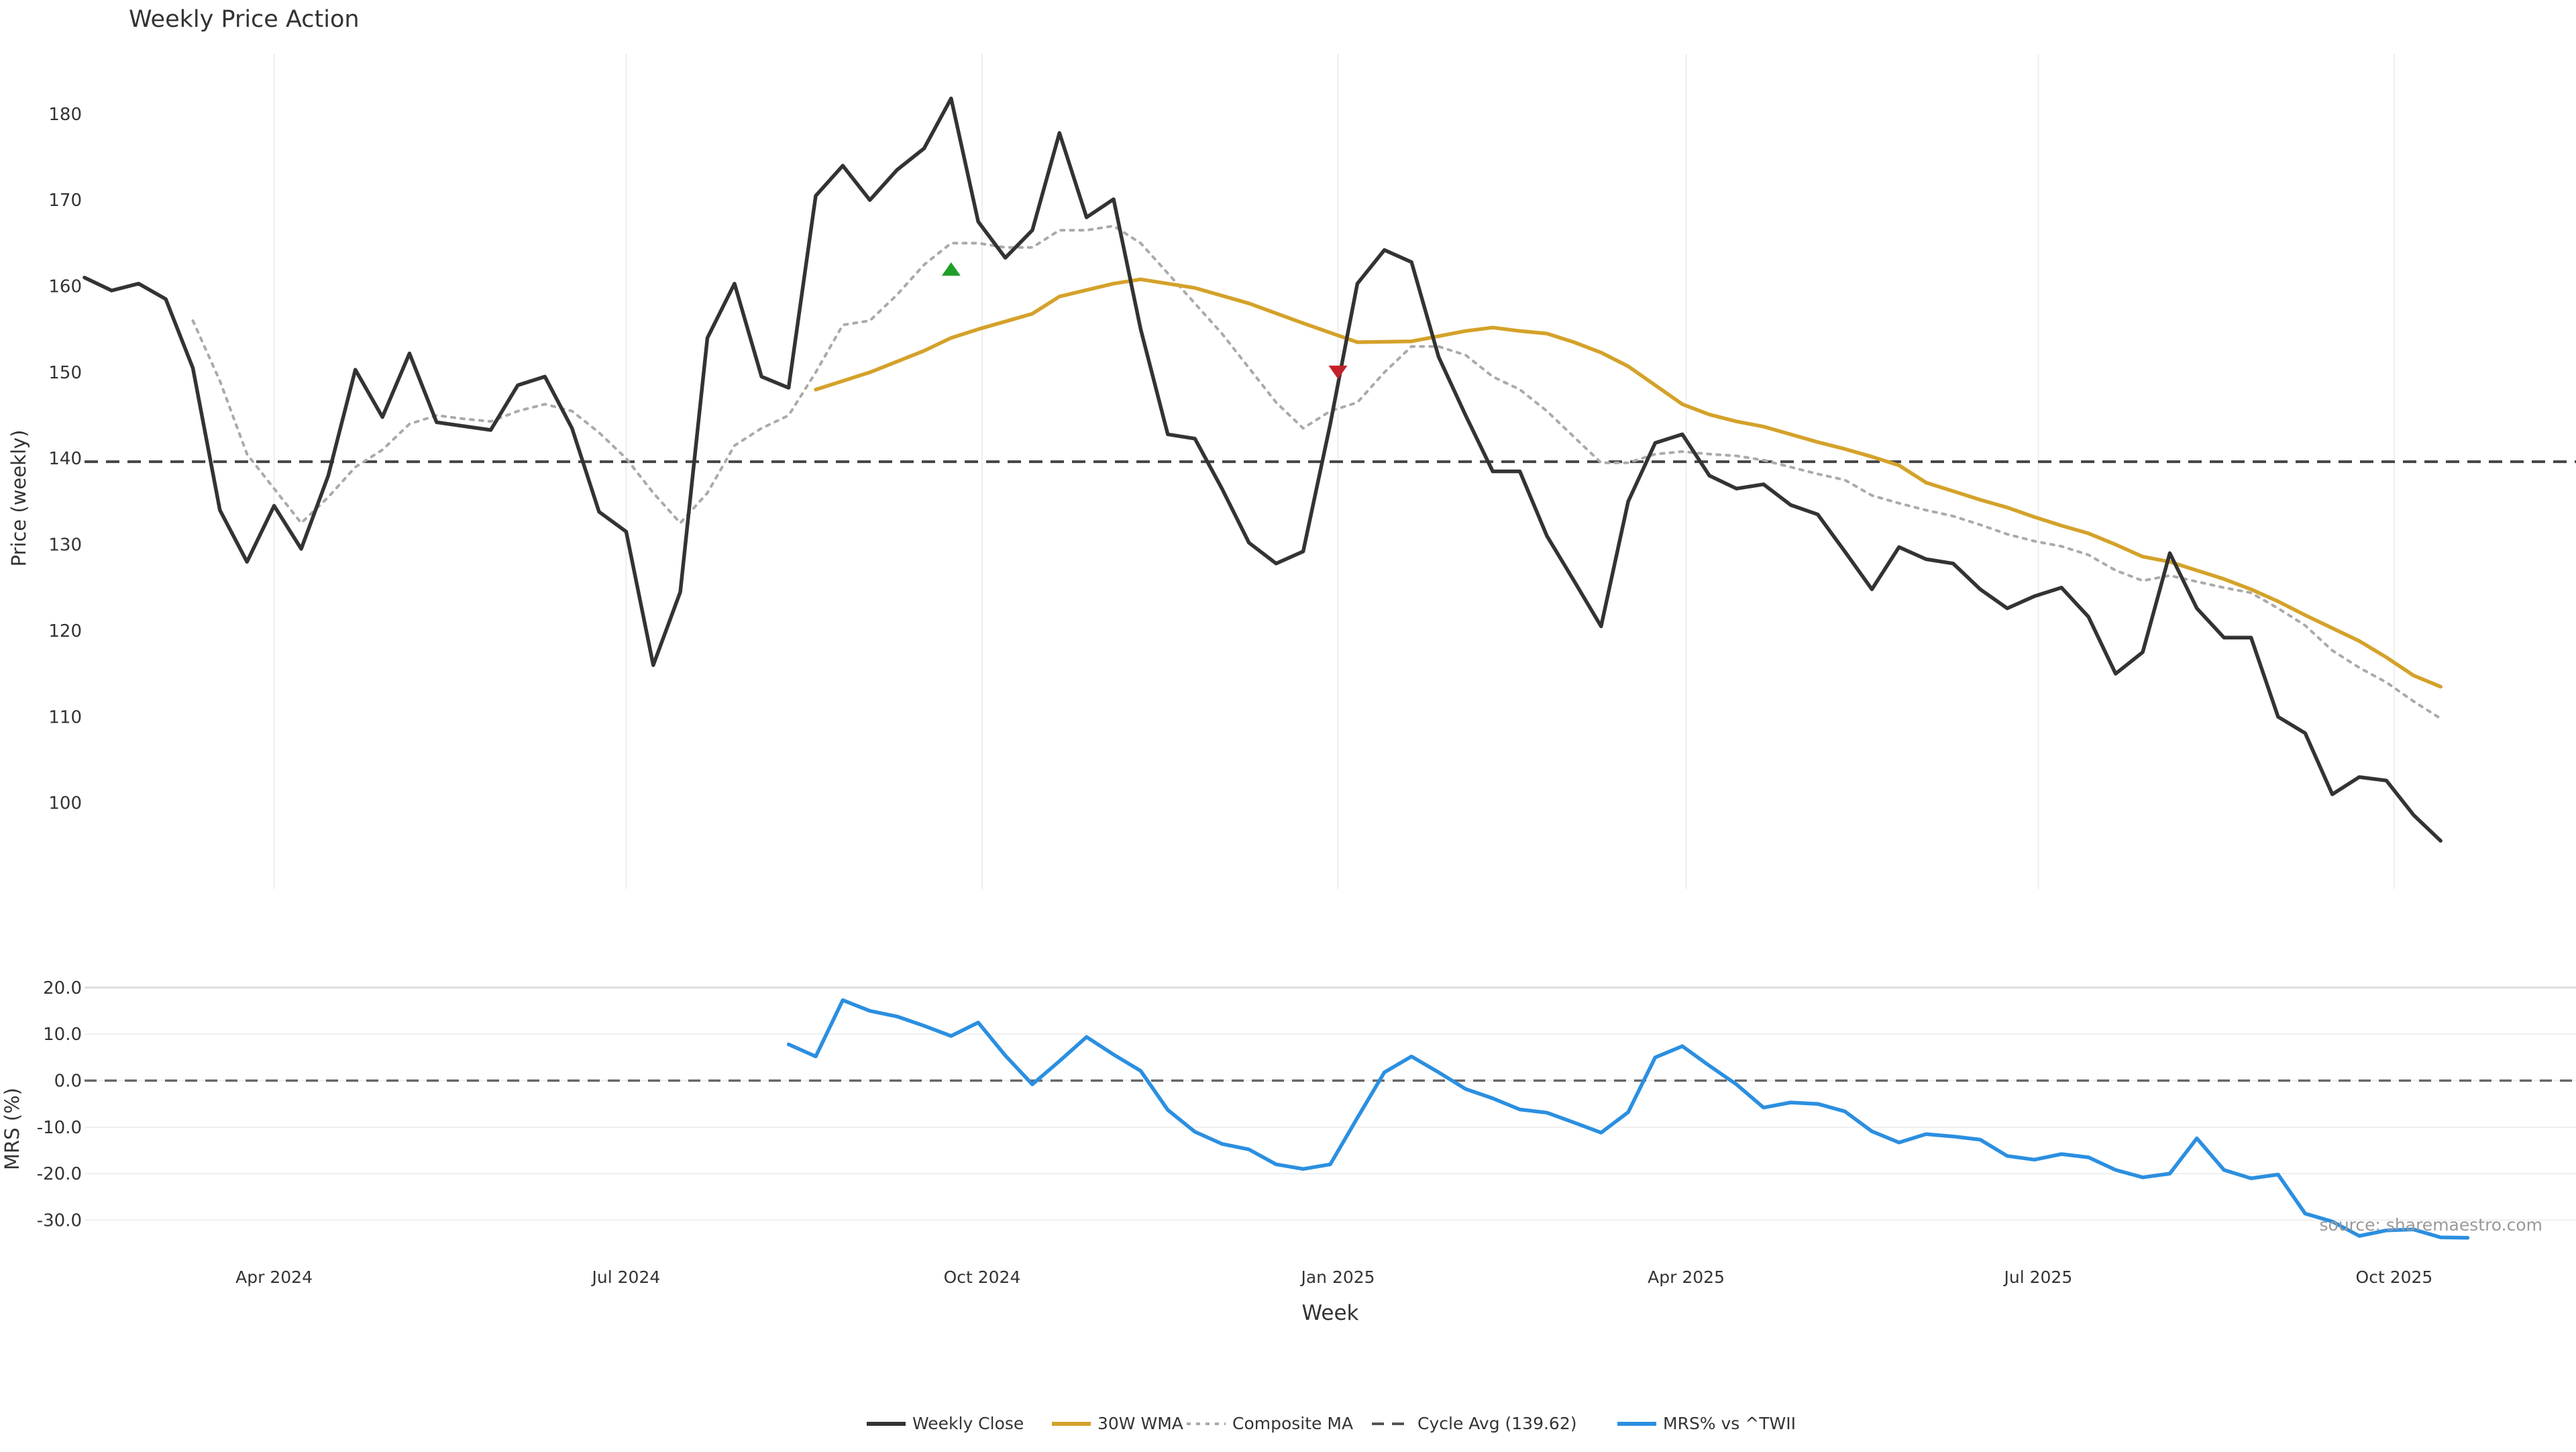 The height and width of the screenshot is (1452, 2576). I want to click on legend-item-cycle-avg-139-62: Cycle Avg (139.62), so click(1474, 1424).